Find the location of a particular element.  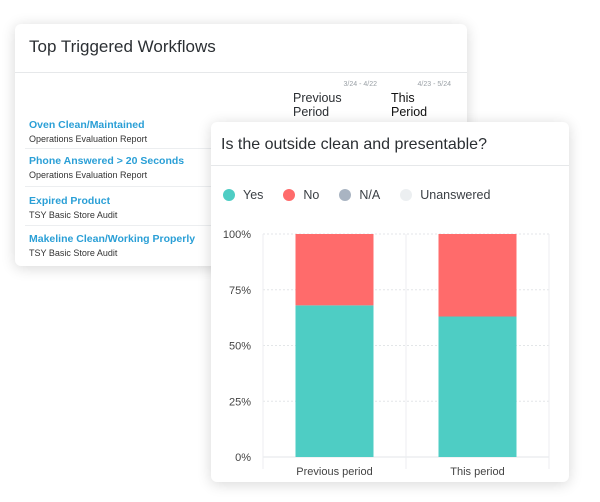

previous-period-range: 3/24 - 4/22 is located at coordinates (360, 84).